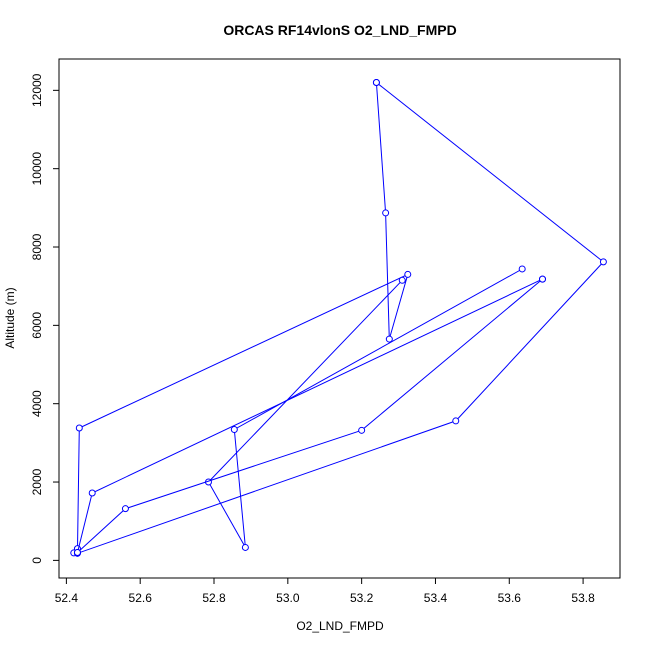 The width and height of the screenshot is (650, 650). What do you see at coordinates (37, 481) in the screenshot?
I see `y-tick-label: 2000` at bounding box center [37, 481].